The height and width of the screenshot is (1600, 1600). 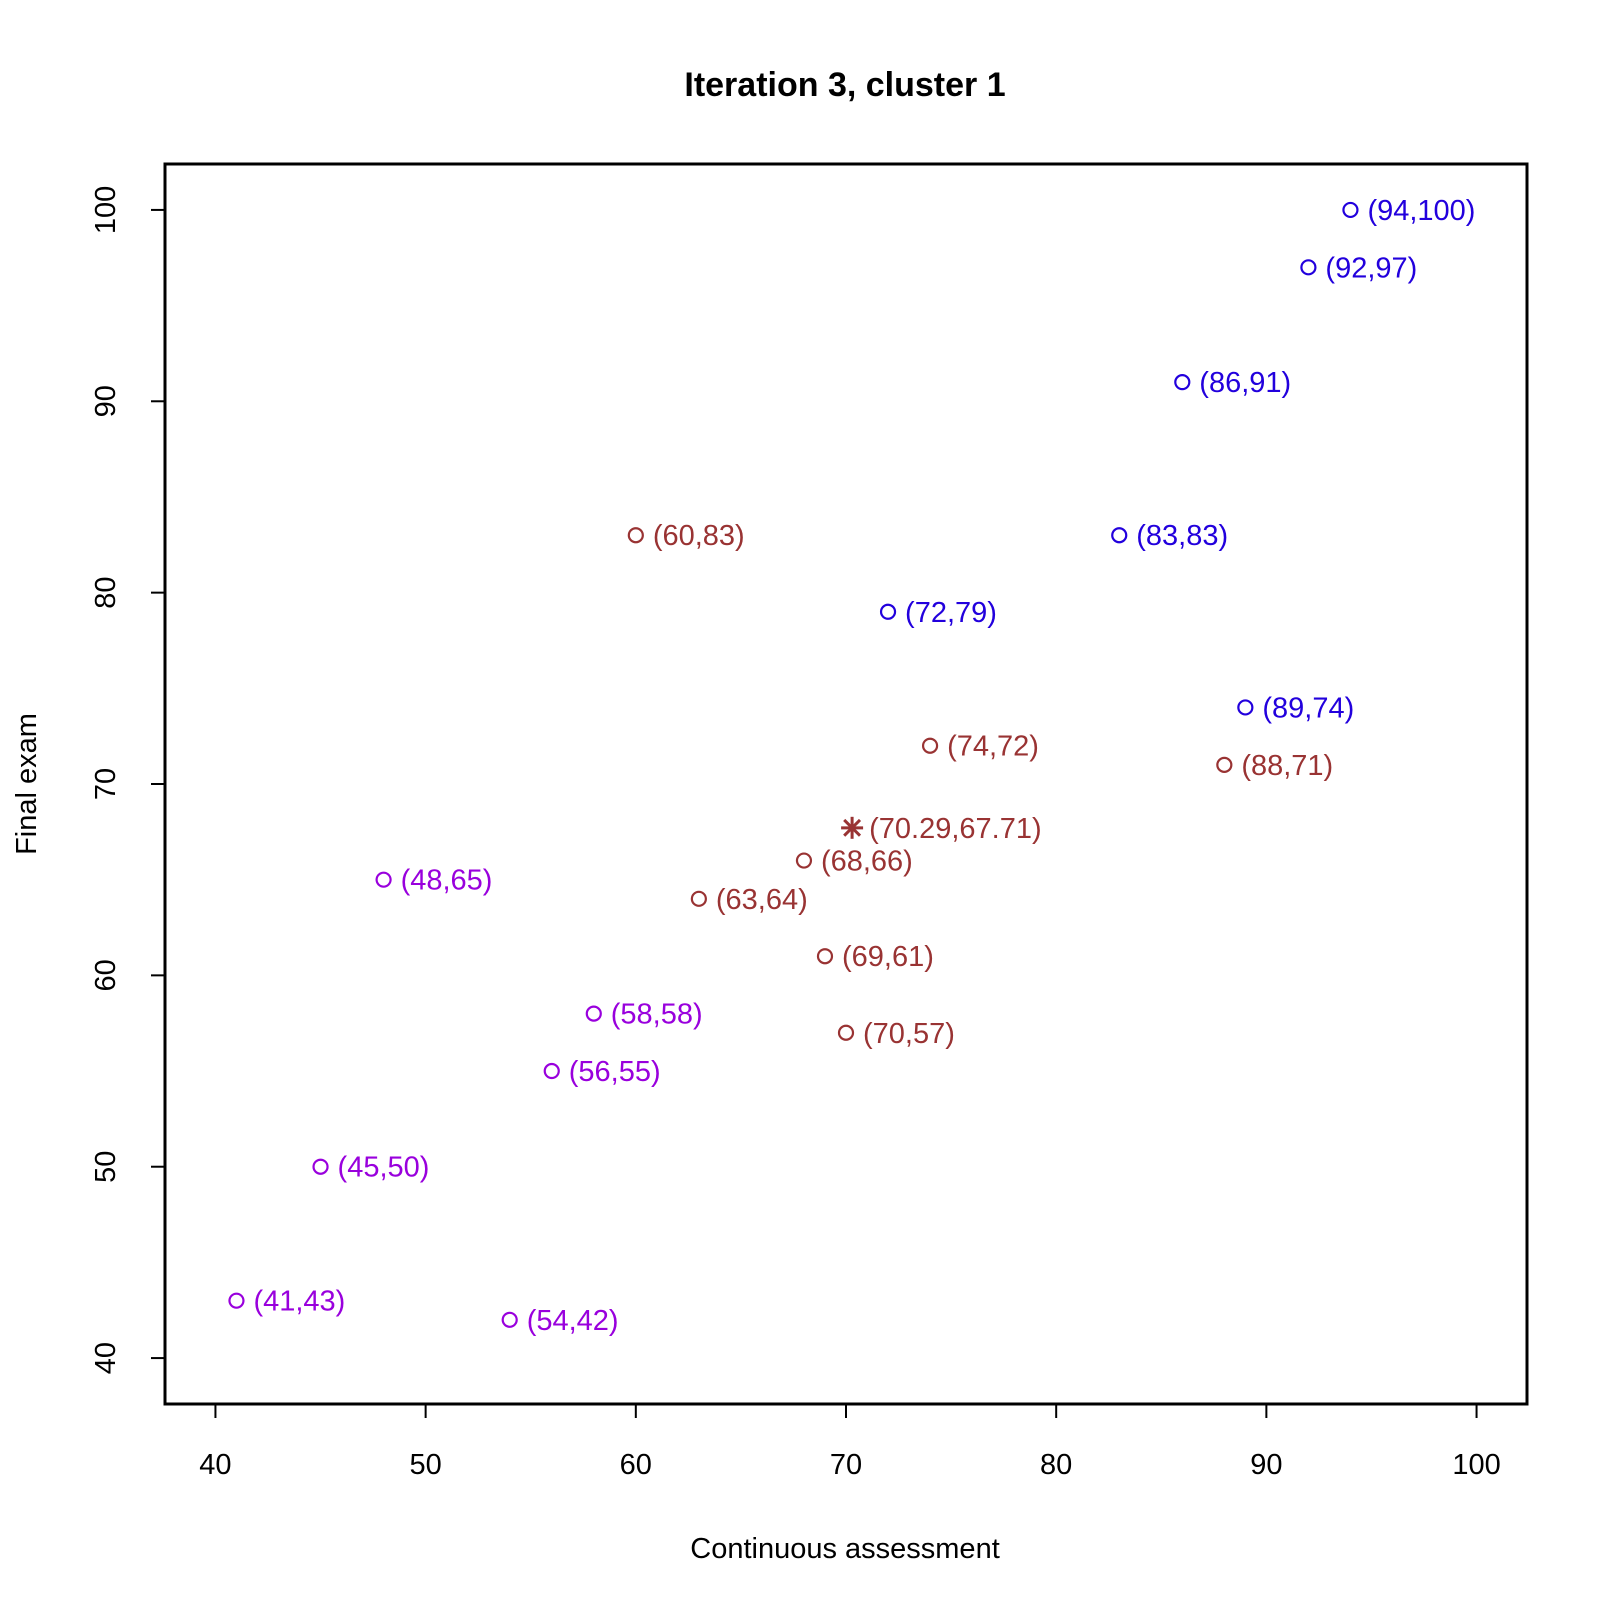 I want to click on data-point-label: (83,83), so click(x=1182, y=536).